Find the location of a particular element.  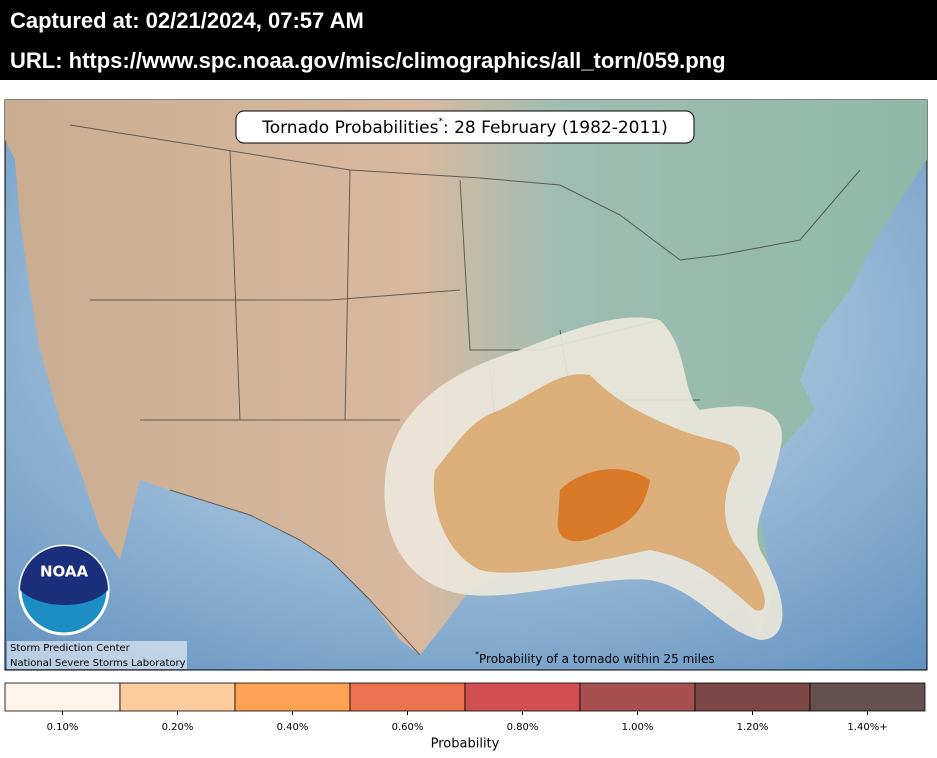

footnote-text: Probability of a tornado within 25 miles is located at coordinates (597, 659).